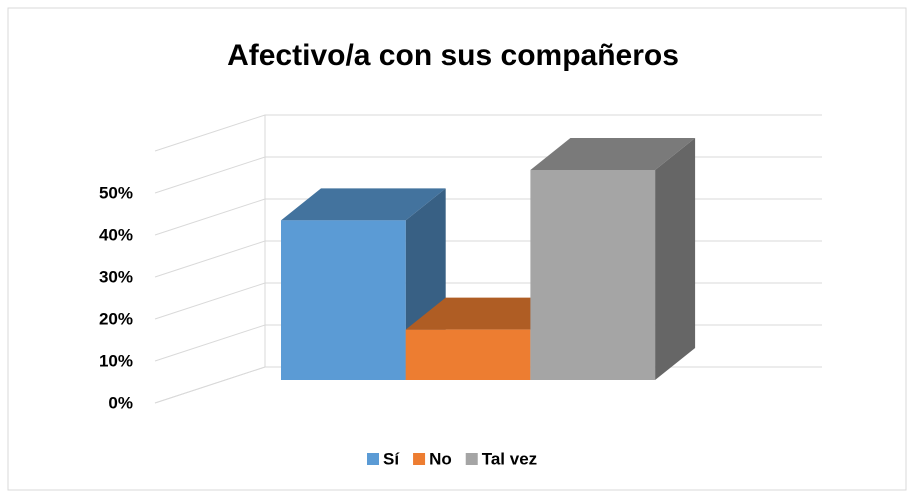 Image resolution: width=907 pixels, height=491 pixels. What do you see at coordinates (116, 360) in the screenshot?
I see `y-tick-label: 10%` at bounding box center [116, 360].